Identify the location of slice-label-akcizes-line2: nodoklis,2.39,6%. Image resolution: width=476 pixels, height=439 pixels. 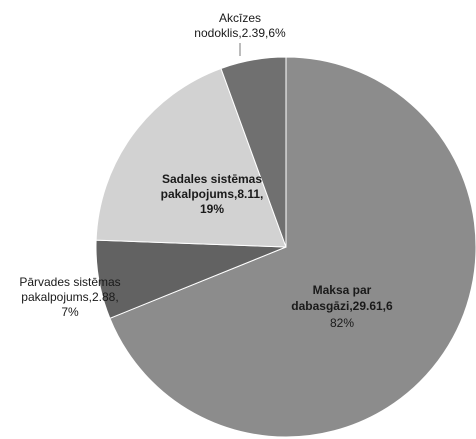
(240, 33).